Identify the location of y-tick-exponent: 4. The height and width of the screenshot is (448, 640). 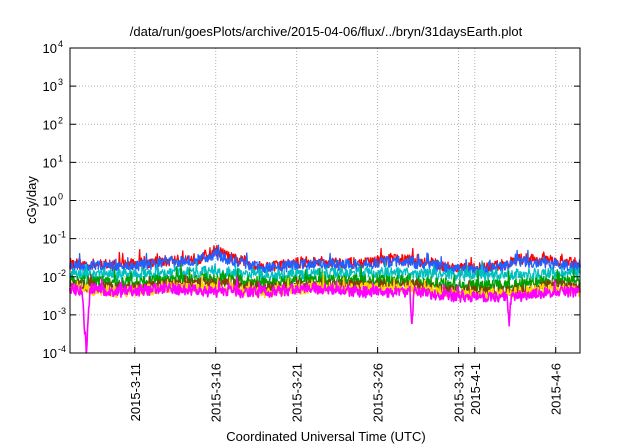
(60, 44).